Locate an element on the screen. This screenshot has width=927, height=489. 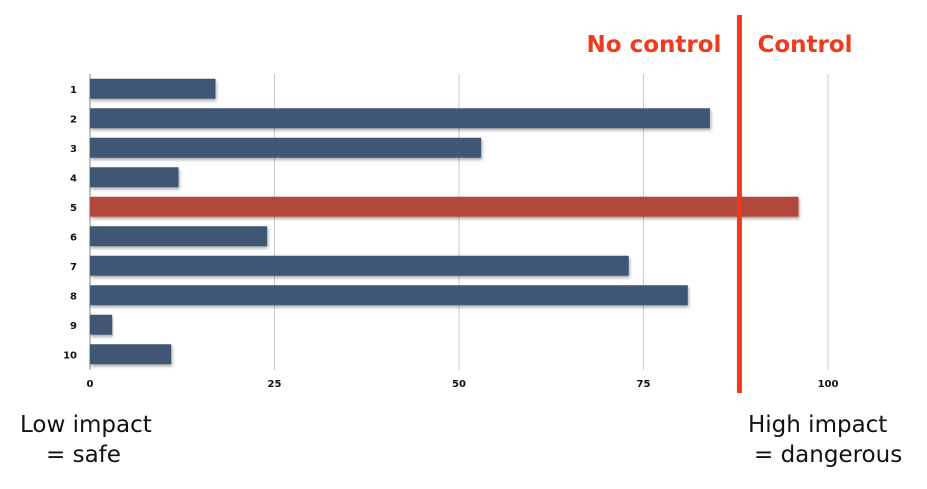
category-label-7: 7 is located at coordinates (73, 267).